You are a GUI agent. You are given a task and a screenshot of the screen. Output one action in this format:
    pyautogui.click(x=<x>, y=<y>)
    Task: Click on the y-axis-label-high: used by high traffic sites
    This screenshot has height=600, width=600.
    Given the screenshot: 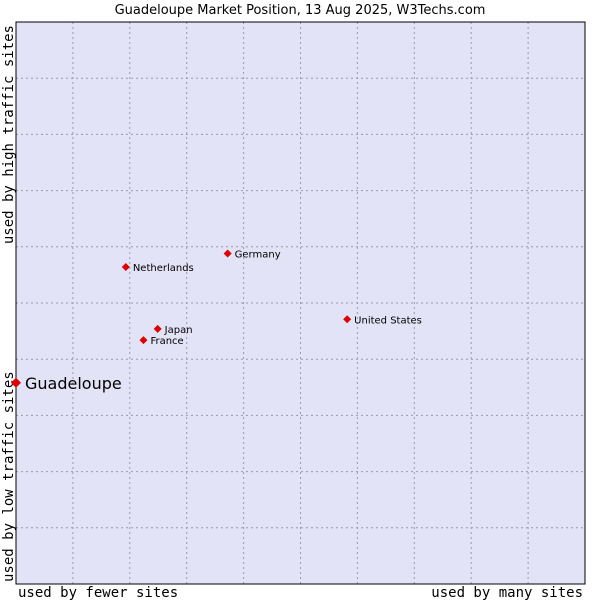 What is the action you would take?
    pyautogui.click(x=9, y=134)
    